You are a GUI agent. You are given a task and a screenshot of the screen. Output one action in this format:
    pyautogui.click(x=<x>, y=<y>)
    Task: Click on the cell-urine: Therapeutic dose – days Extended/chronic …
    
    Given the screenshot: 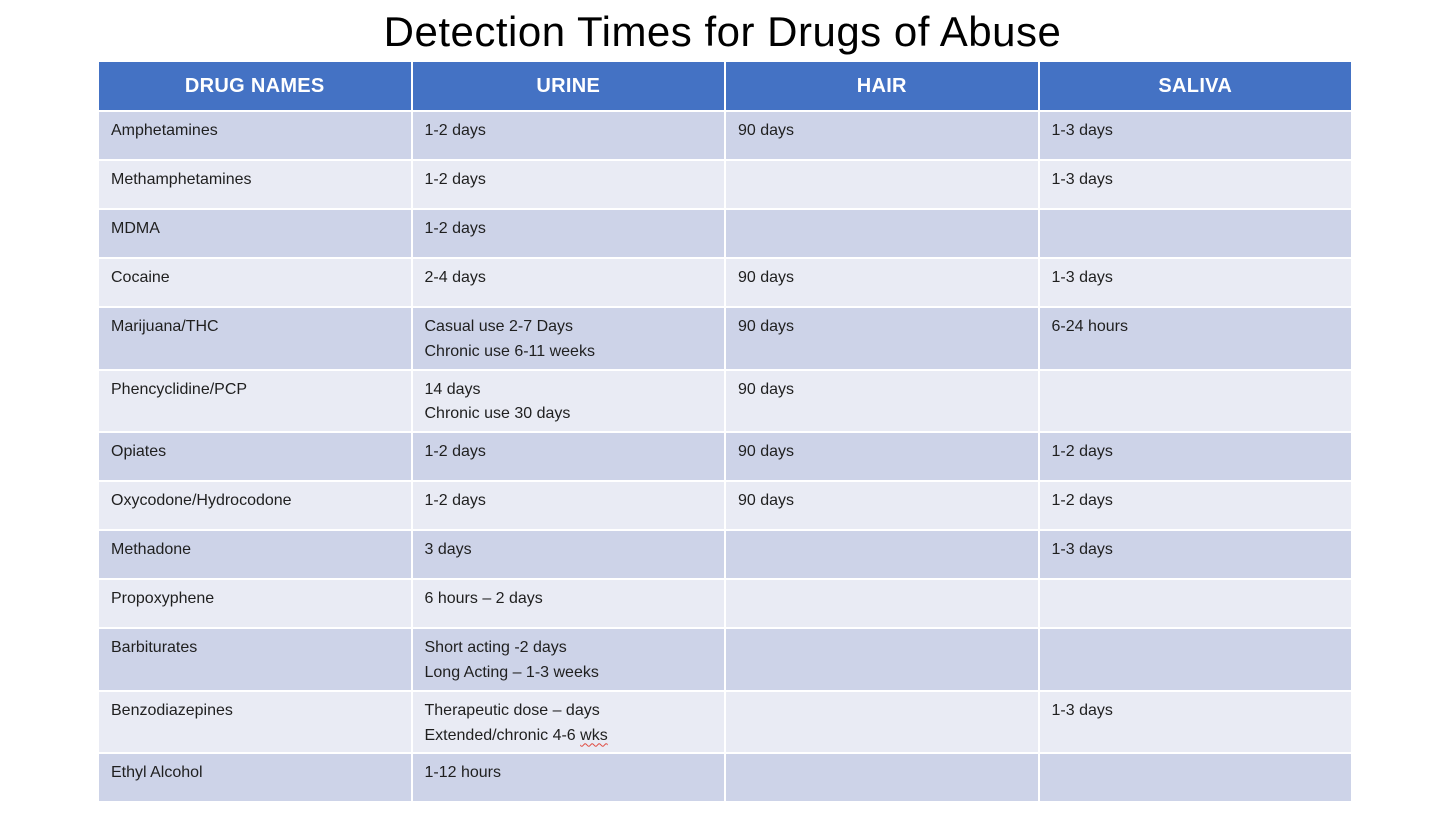 What is the action you would take?
    pyautogui.click(x=568, y=722)
    